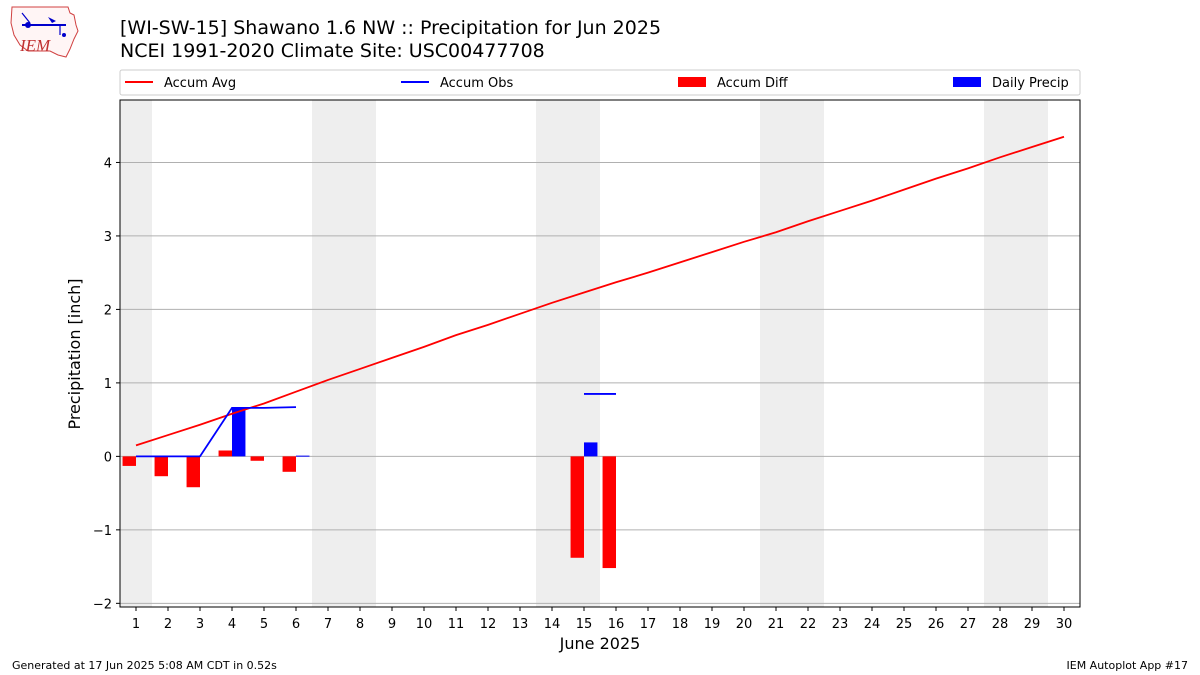 Image resolution: width=1200 pixels, height=675 pixels. What do you see at coordinates (44, 32) in the screenshot?
I see `iem-logo: IEM` at bounding box center [44, 32].